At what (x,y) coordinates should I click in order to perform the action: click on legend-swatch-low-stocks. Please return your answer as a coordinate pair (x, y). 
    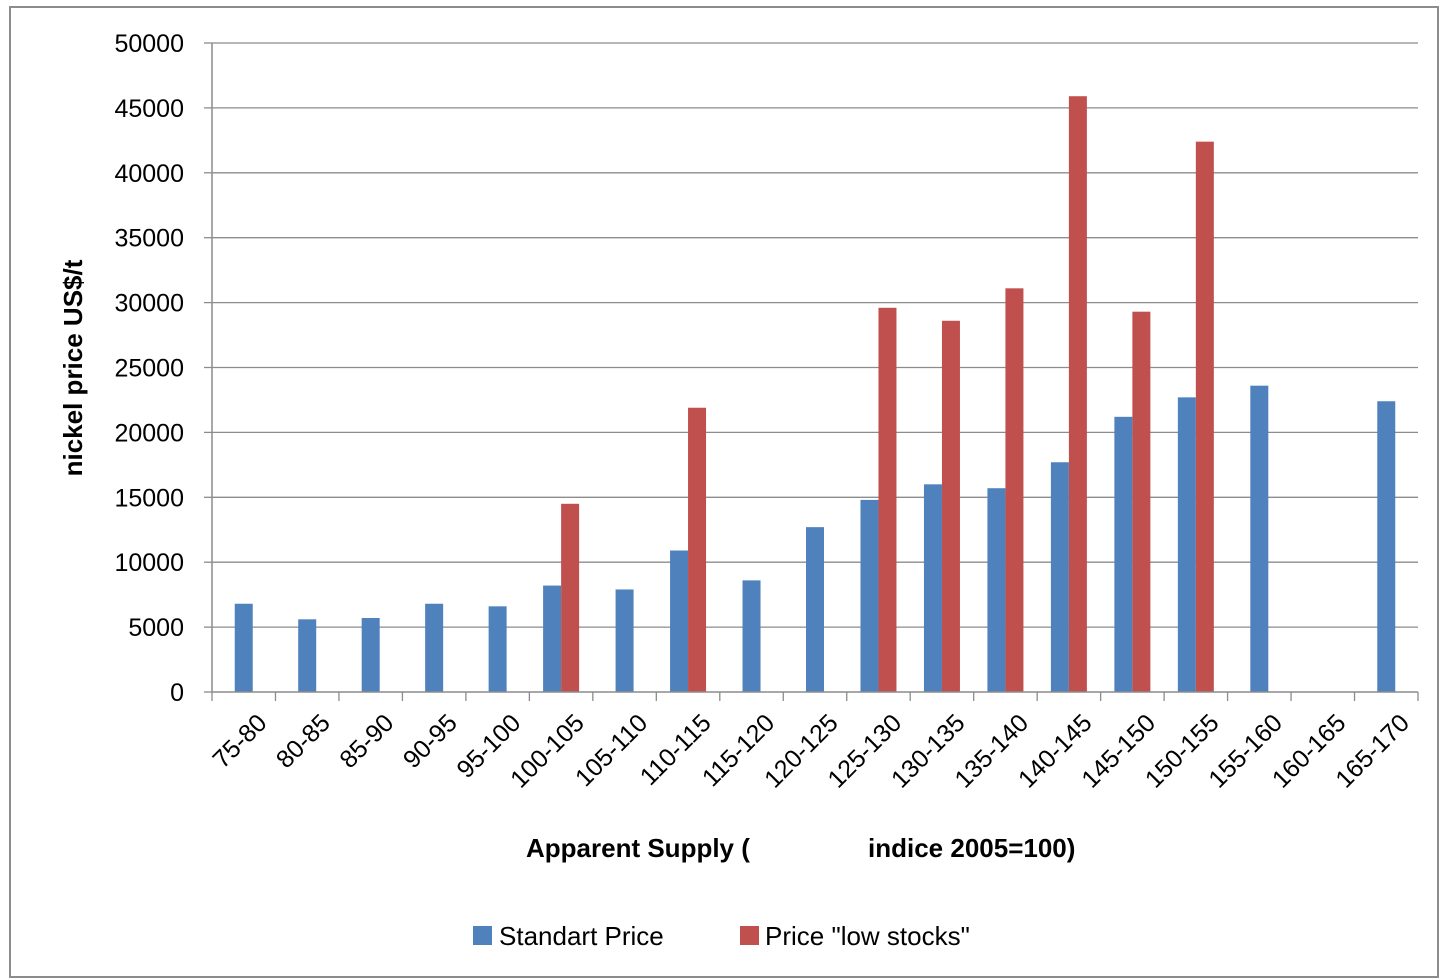
    Looking at the image, I should click on (749, 935).